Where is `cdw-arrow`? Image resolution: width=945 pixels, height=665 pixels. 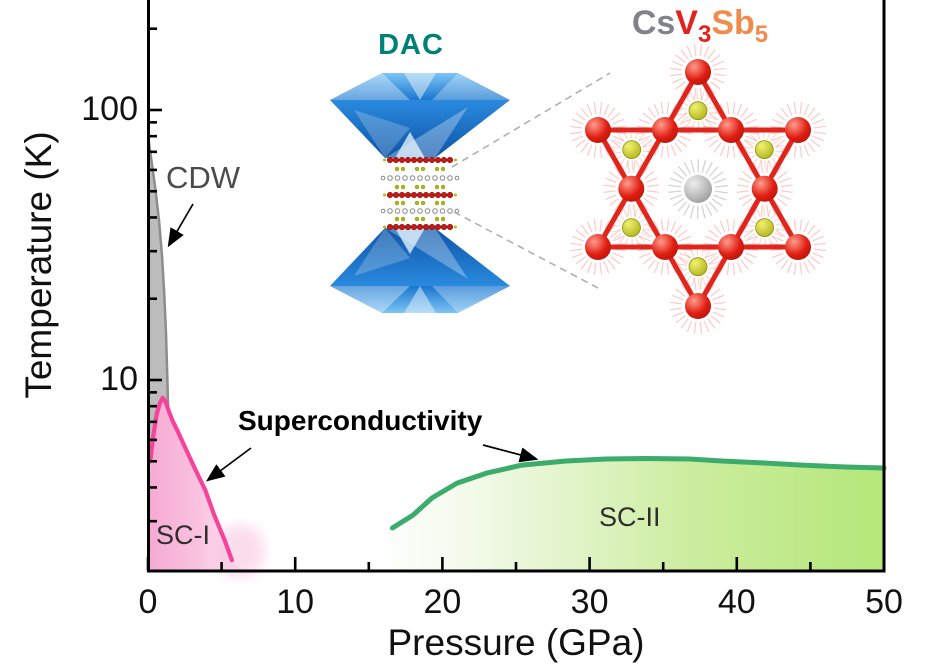 cdw-arrow is located at coordinates (180, 225).